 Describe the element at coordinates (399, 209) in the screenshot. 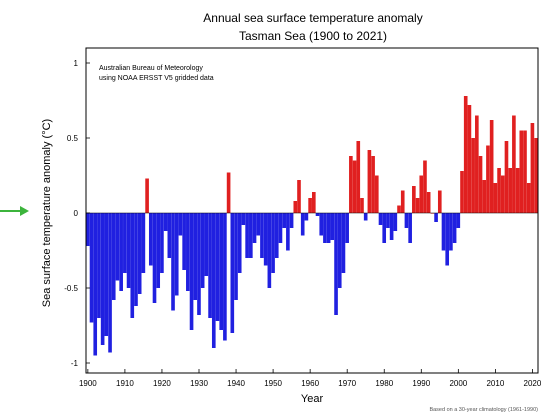

I see `bar-1984` at that location.